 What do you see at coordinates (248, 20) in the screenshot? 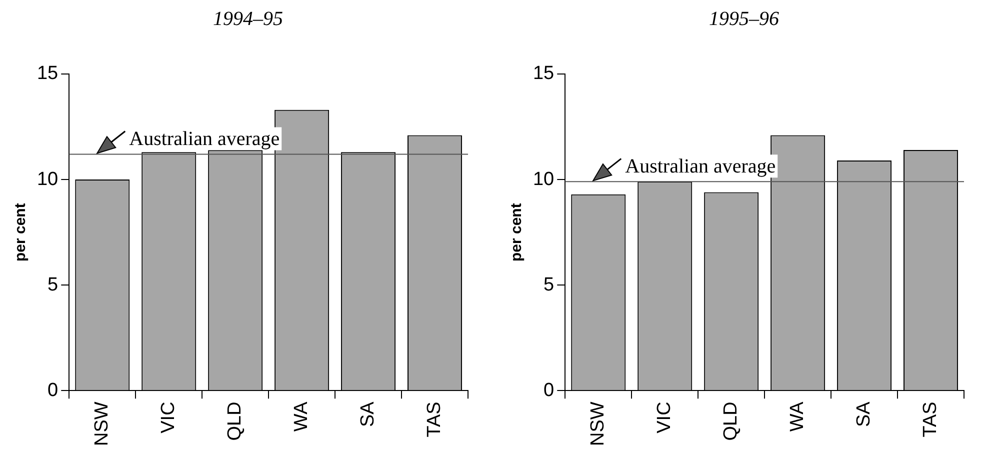
I see `chart-title: 1994–95` at bounding box center [248, 20].